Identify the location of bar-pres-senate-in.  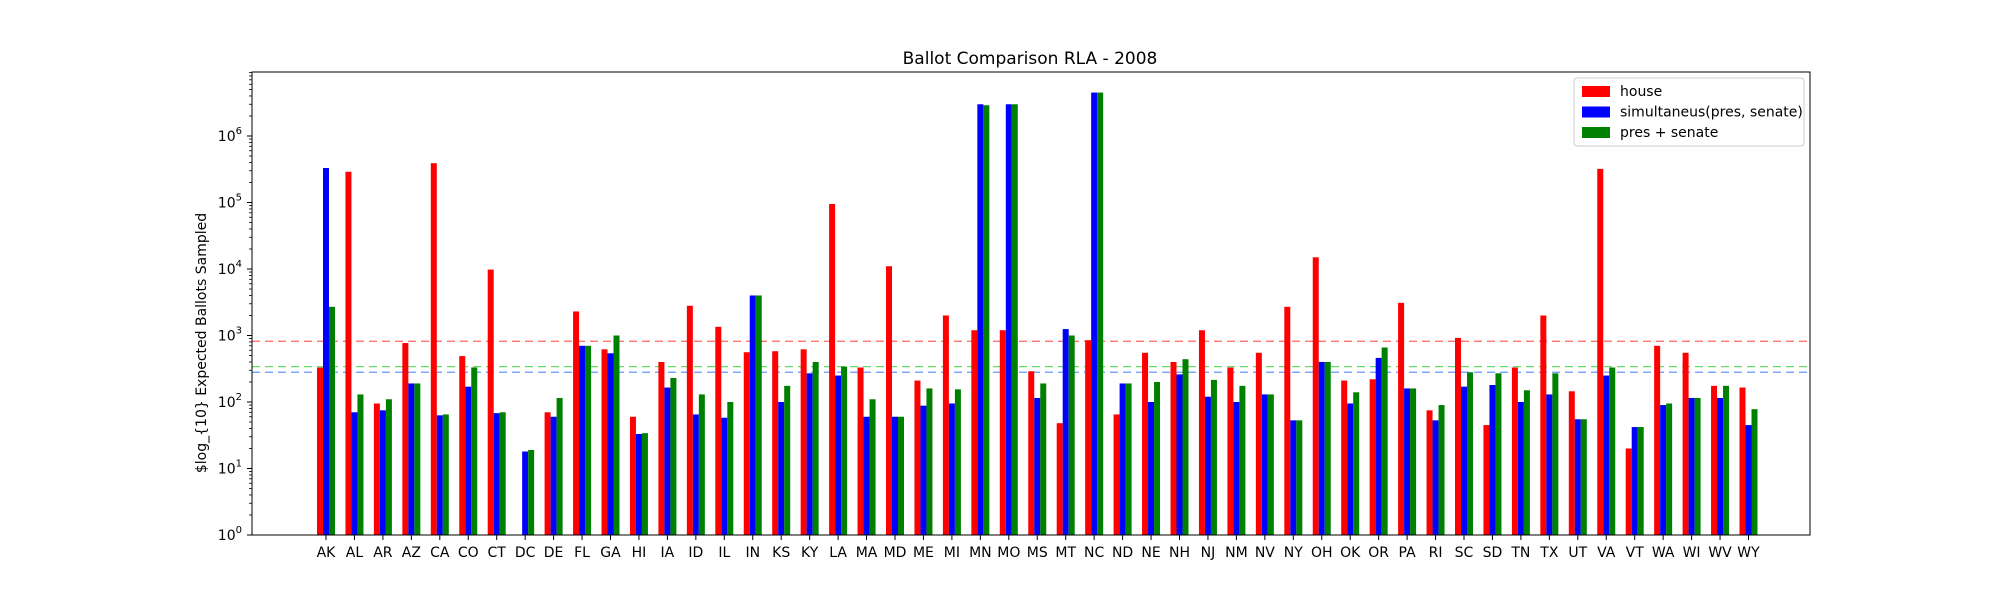
(758, 415).